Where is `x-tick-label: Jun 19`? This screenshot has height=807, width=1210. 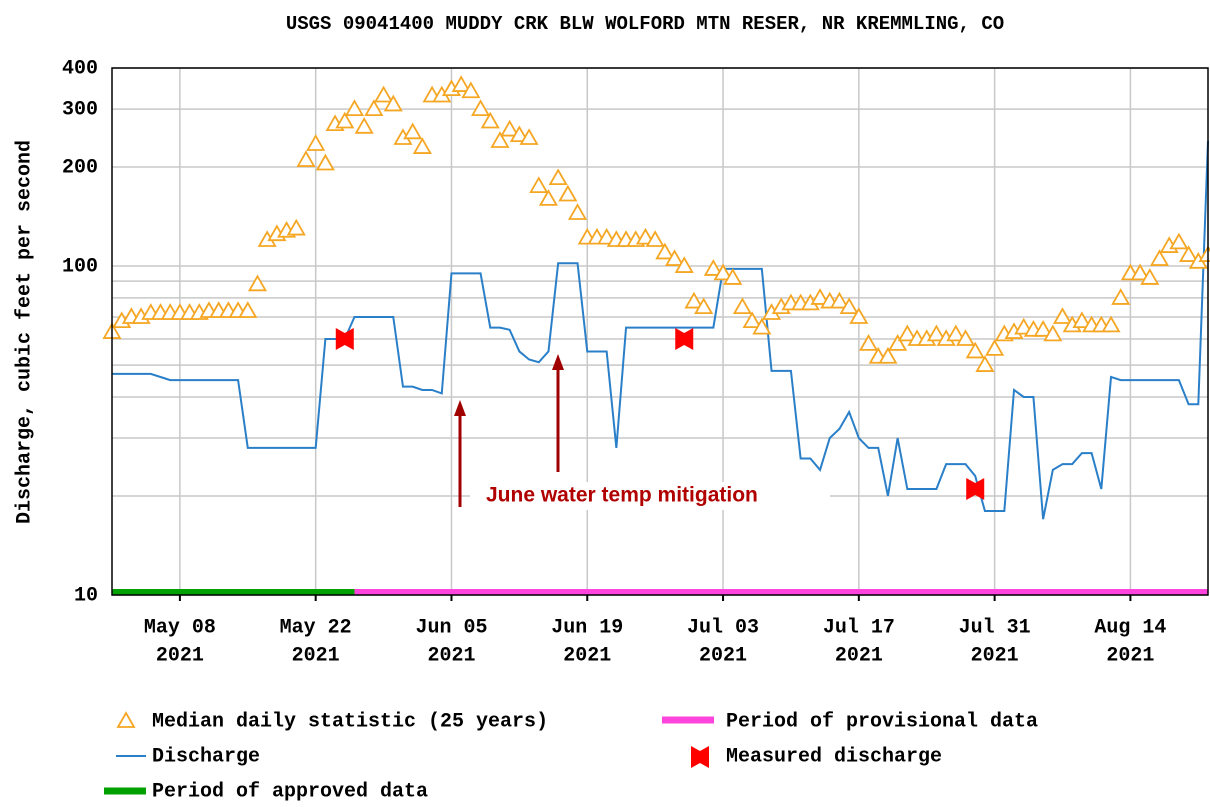
x-tick-label: Jun 19 is located at coordinates (587, 627).